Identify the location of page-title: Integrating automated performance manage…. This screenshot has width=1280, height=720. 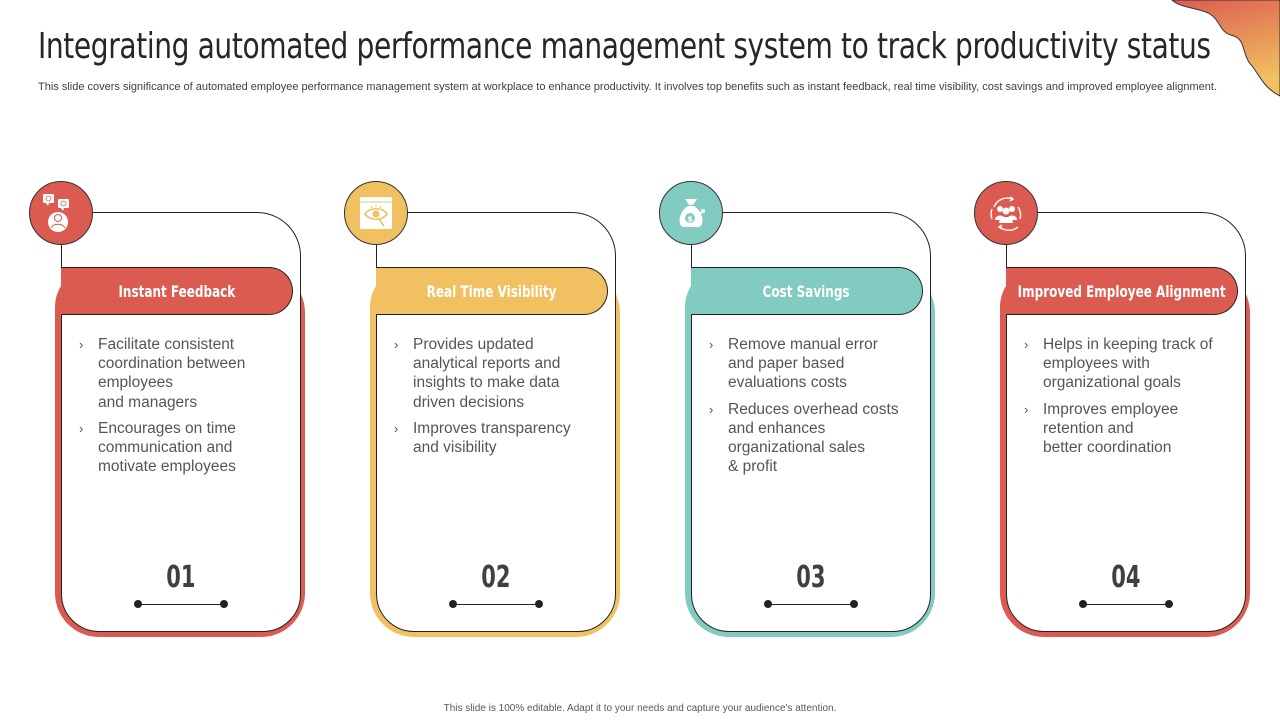
(624, 46).